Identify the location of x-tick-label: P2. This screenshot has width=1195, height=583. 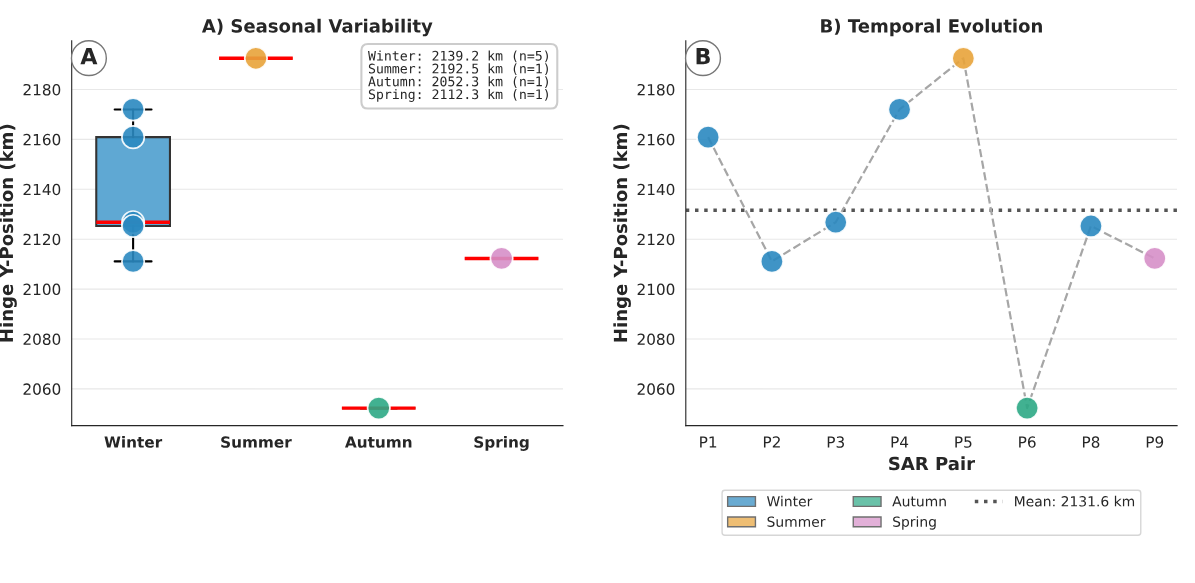
(771, 442).